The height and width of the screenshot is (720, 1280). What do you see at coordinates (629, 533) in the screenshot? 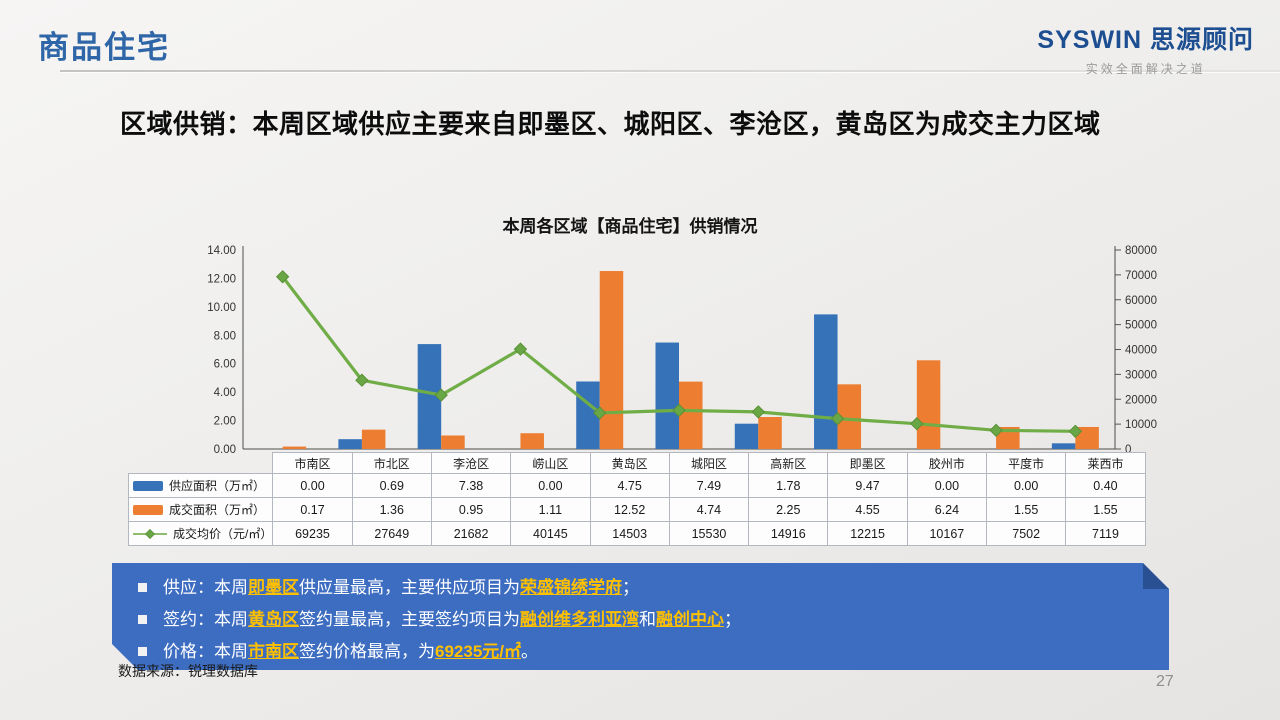
I see `value-cell: 14503` at bounding box center [629, 533].